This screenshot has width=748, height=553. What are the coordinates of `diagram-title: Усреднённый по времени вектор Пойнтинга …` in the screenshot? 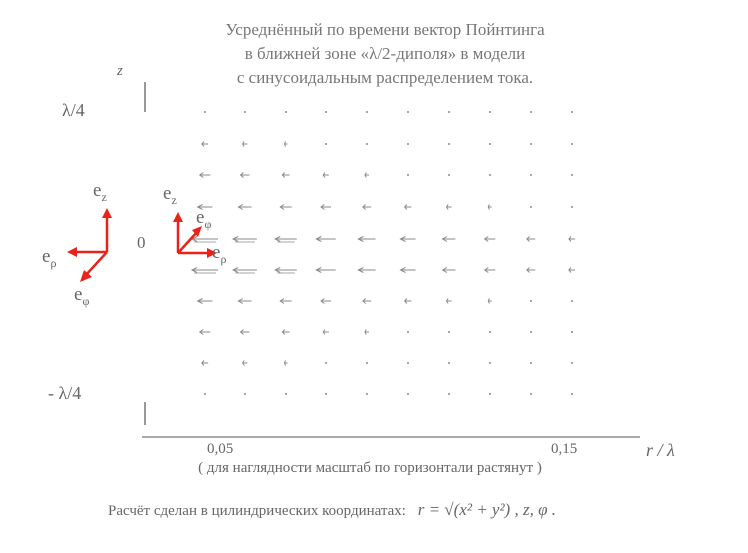 It's located at (385, 54).